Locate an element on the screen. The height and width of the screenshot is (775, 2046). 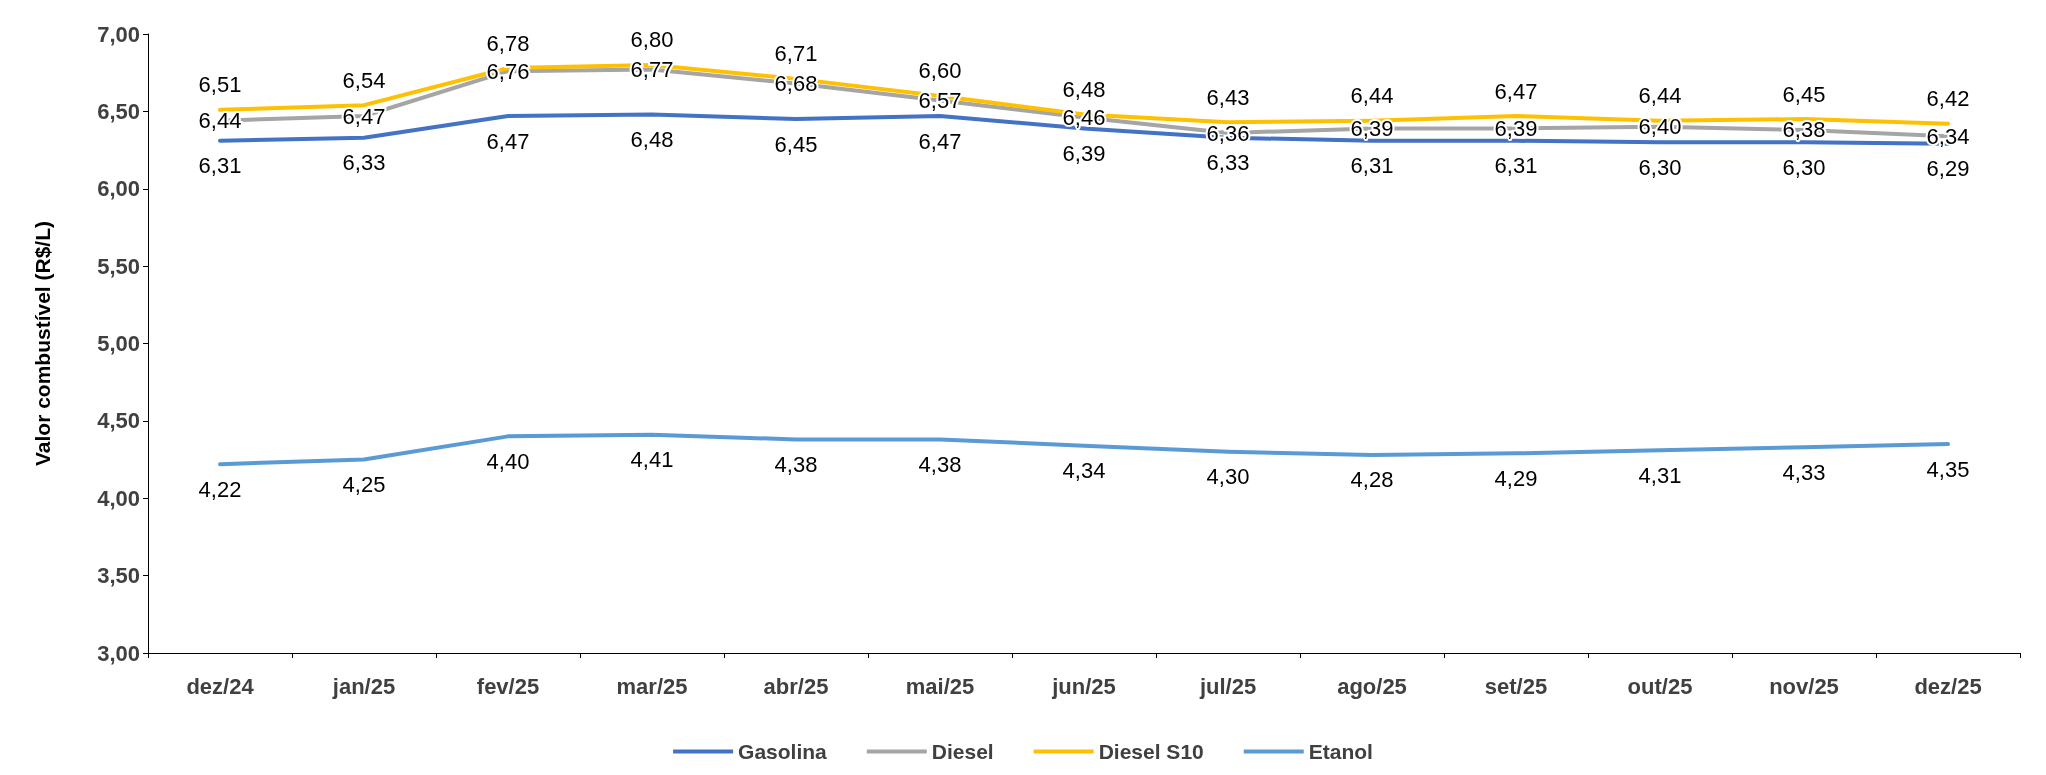
y-tick-label: 7,00 is located at coordinates (118, 34).